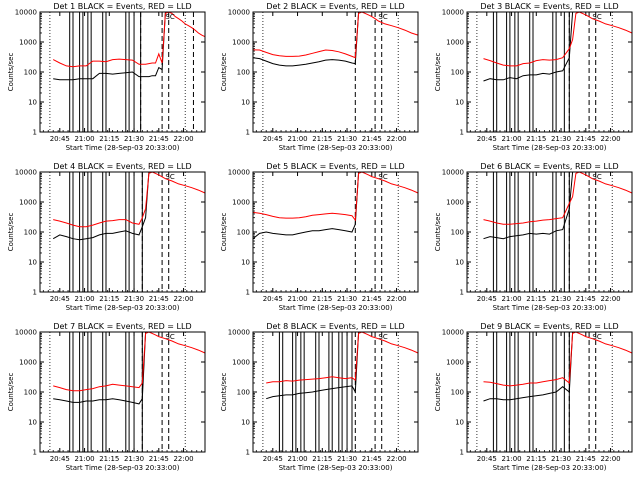 The height and width of the screenshot is (484, 640). What do you see at coordinates (549, 326) in the screenshot?
I see `chart-title: Det 9 BLACK = Events, RED = LLD` at bounding box center [549, 326].